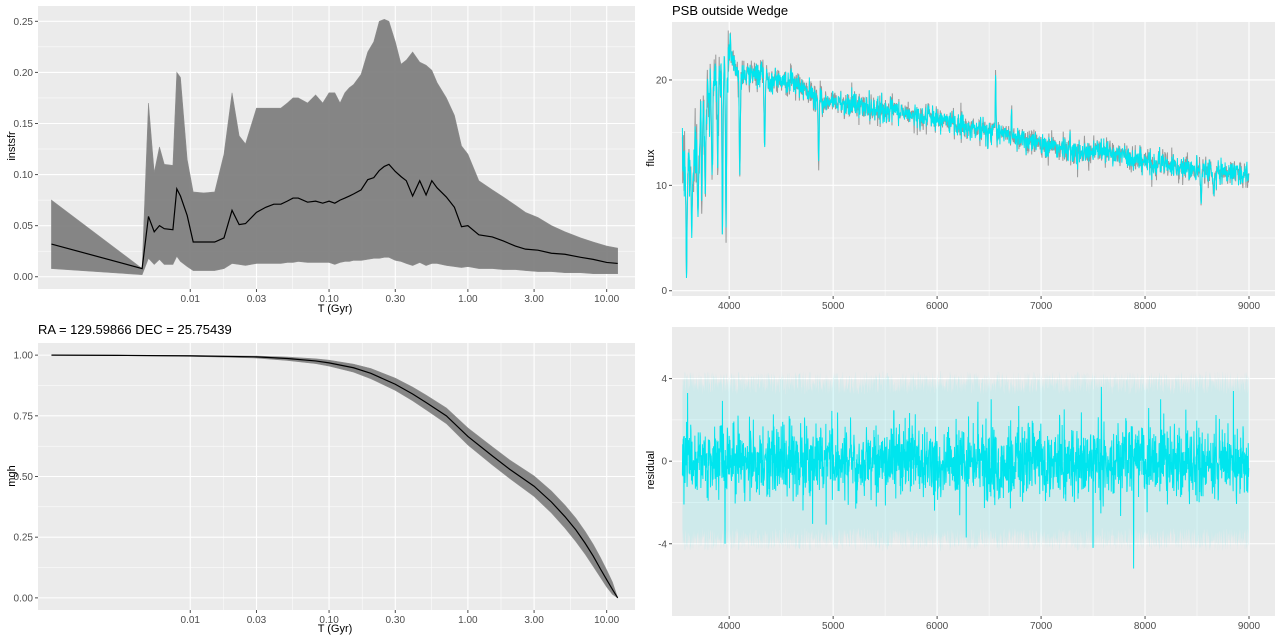 This screenshot has width=1280, height=640. Describe the element at coordinates (662, 186) in the screenshot. I see `flux-y-tick-label: 10` at that location.